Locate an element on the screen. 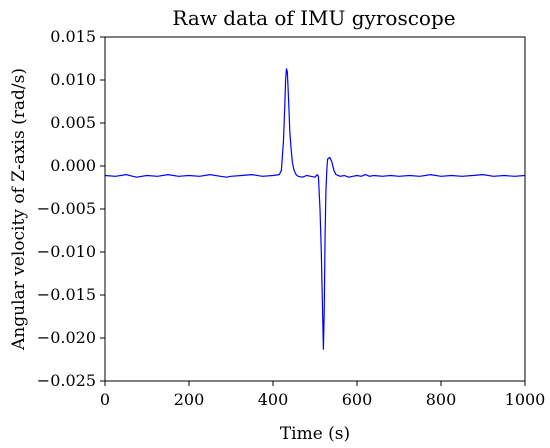  x-tick-label: 200 is located at coordinates (189, 399).